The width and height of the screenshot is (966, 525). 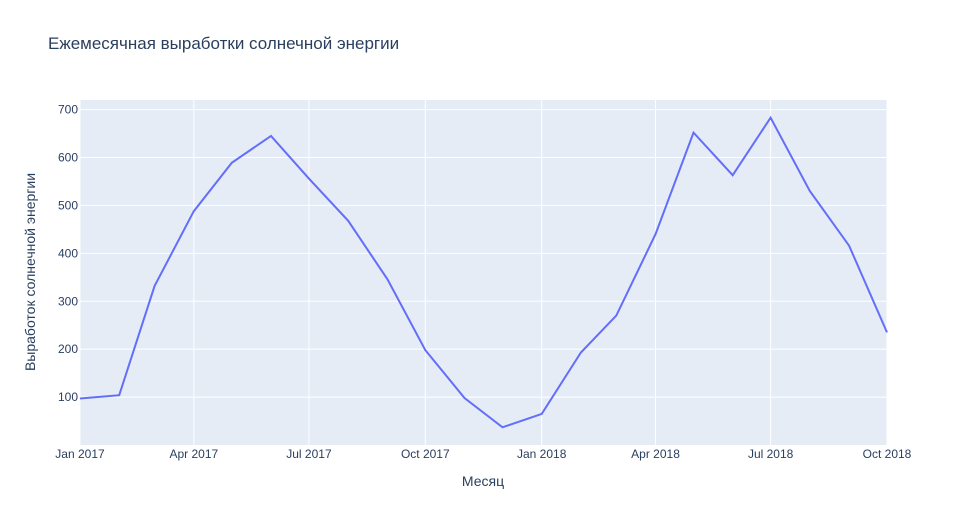 What do you see at coordinates (483, 481) in the screenshot?
I see `x-axis-title: Месяц` at bounding box center [483, 481].